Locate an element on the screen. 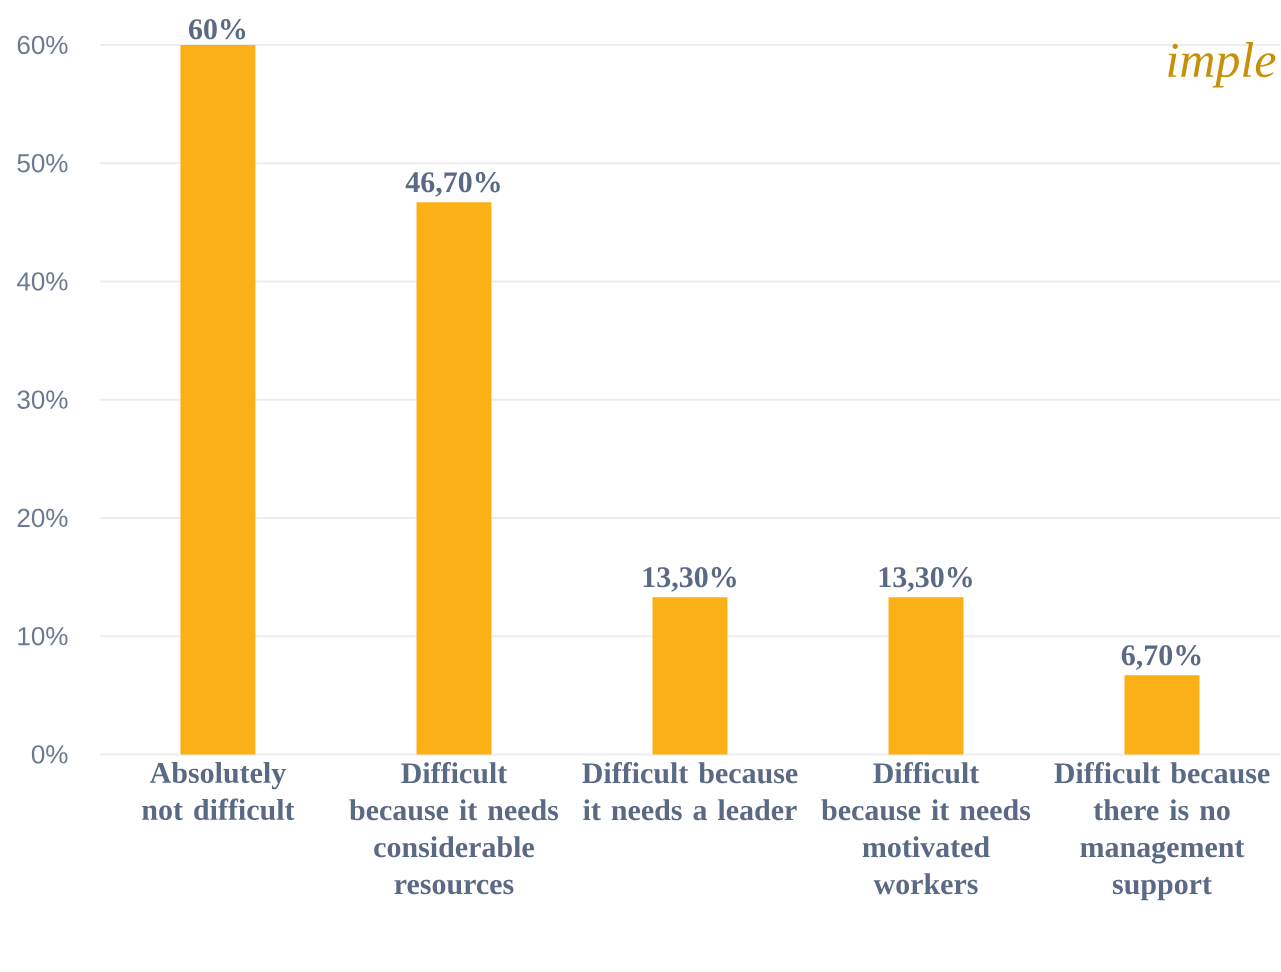 The height and width of the screenshot is (972, 1281). y-tick-label: 0% is located at coordinates (49, 754).